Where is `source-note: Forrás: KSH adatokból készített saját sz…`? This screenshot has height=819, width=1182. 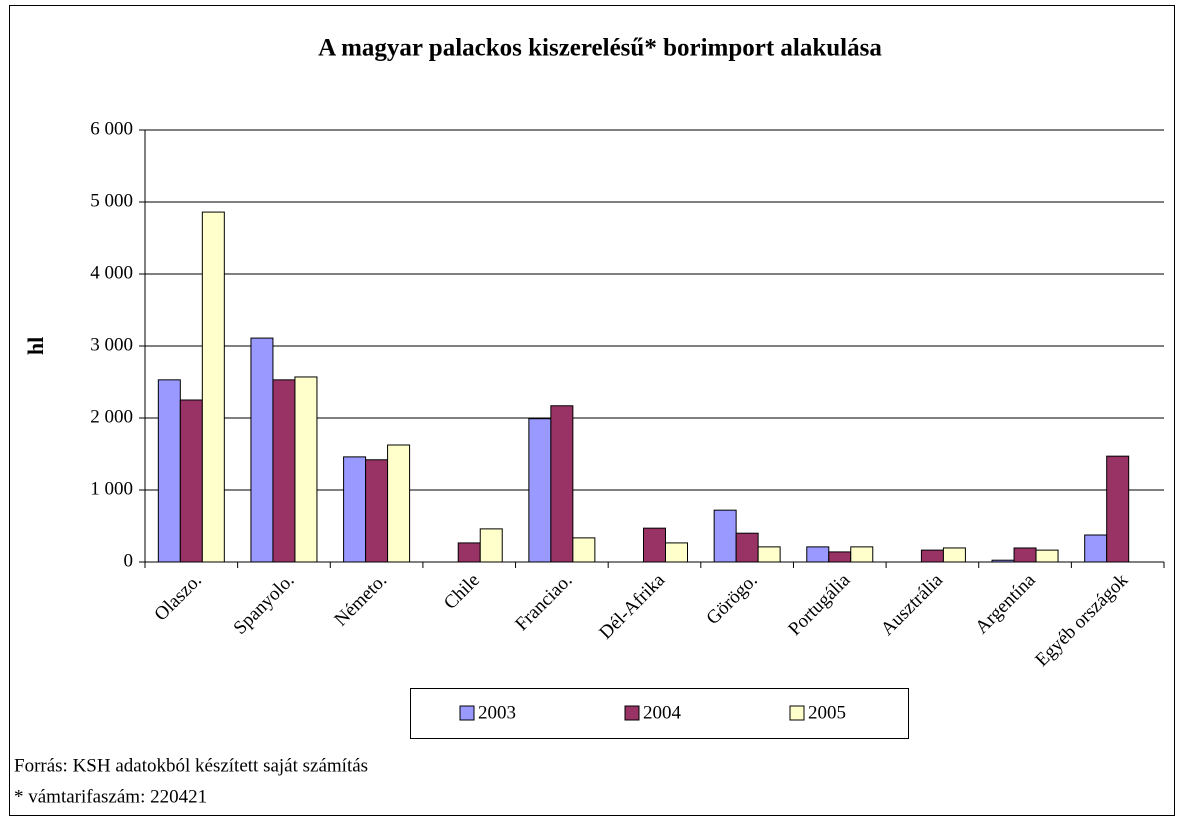 source-note: Forrás: KSH adatokból készített saját sz… is located at coordinates (191, 765).